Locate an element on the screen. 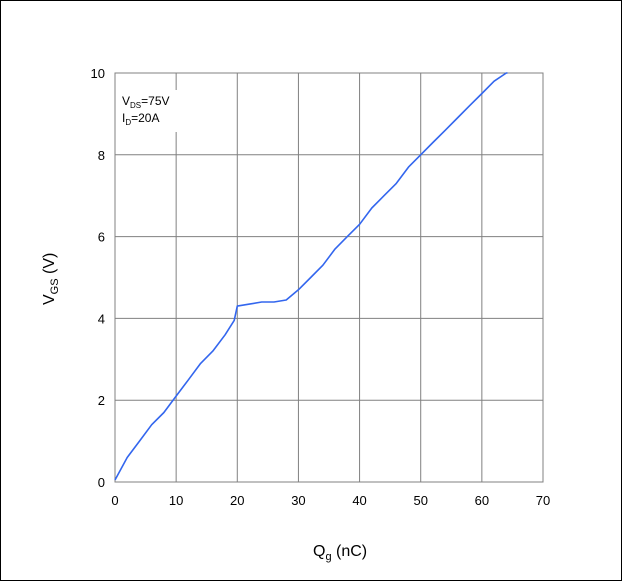  x-tick-label: 70 is located at coordinates (543, 500).